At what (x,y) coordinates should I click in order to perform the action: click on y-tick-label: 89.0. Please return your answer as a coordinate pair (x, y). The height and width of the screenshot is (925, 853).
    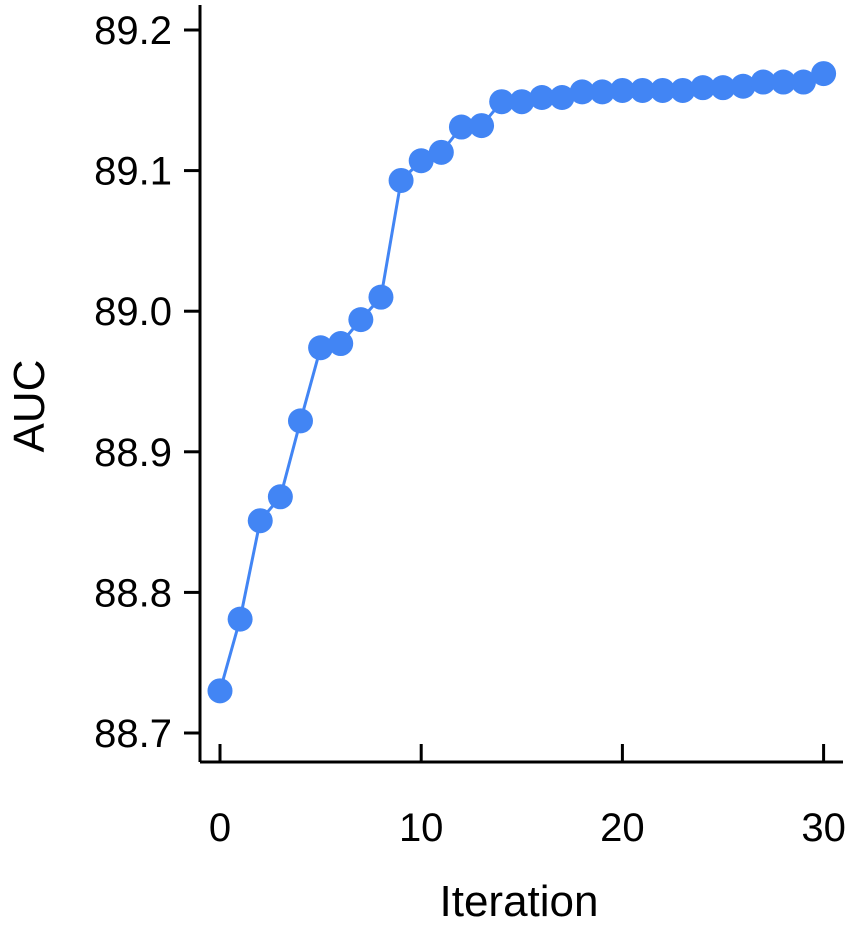
    Looking at the image, I should click on (133, 312).